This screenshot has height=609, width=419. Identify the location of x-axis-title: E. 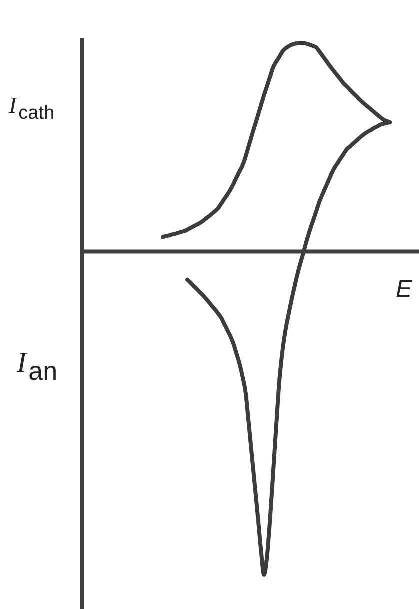
(404, 289).